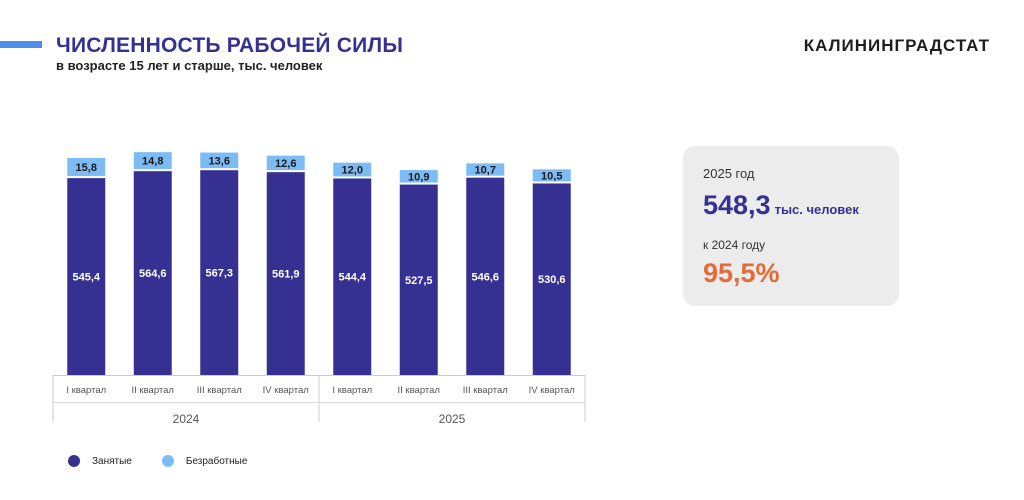 This screenshot has width=1024, height=500. What do you see at coordinates (216, 461) in the screenshot?
I see `legend-label-unemployed: Безработные` at bounding box center [216, 461].